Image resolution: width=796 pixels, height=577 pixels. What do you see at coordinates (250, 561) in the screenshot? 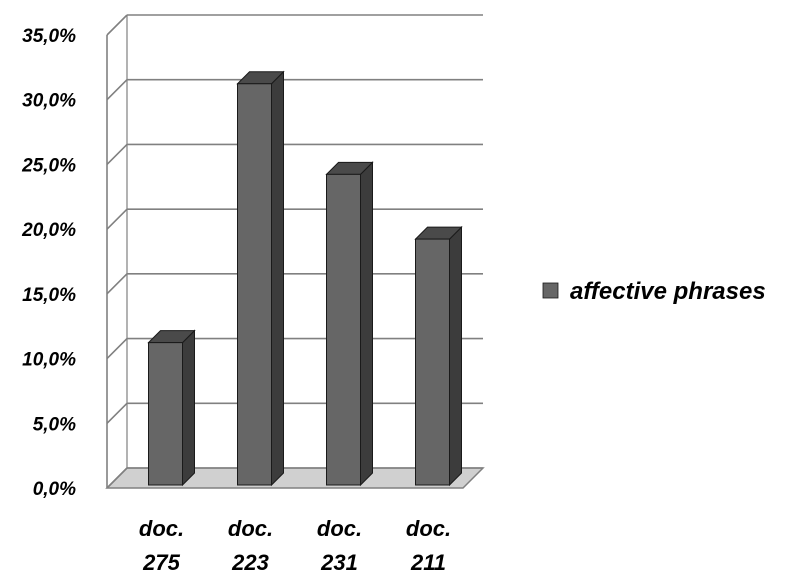
I see `x-tick-label: 223` at bounding box center [250, 561].